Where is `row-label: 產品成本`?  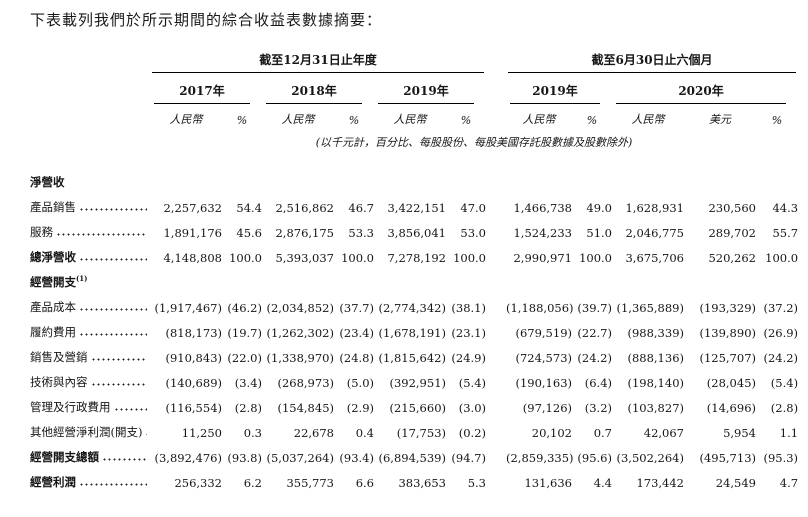
row-label: 產品成本 is located at coordinates (90, 302).